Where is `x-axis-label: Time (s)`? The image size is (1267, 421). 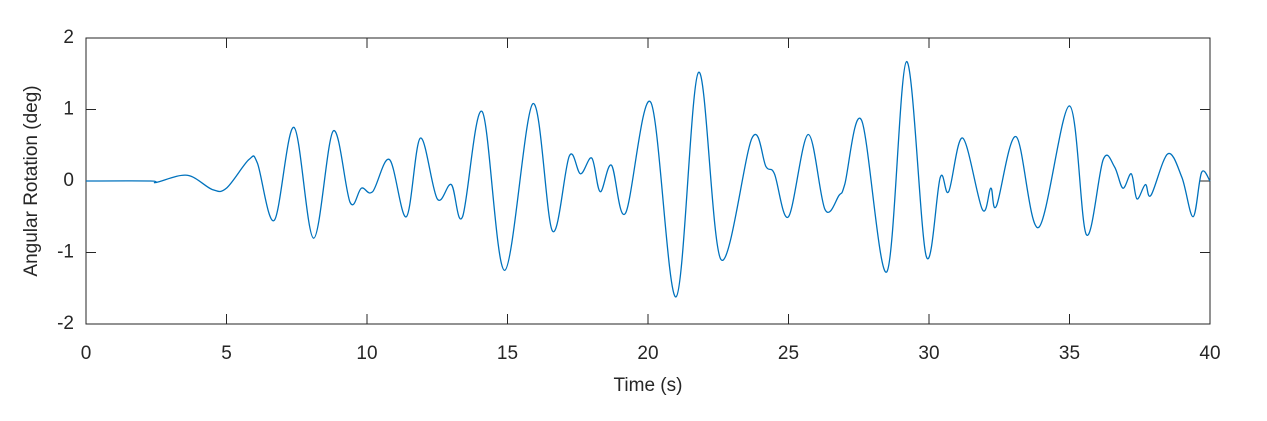
x-axis-label: Time (s) is located at coordinates (648, 385).